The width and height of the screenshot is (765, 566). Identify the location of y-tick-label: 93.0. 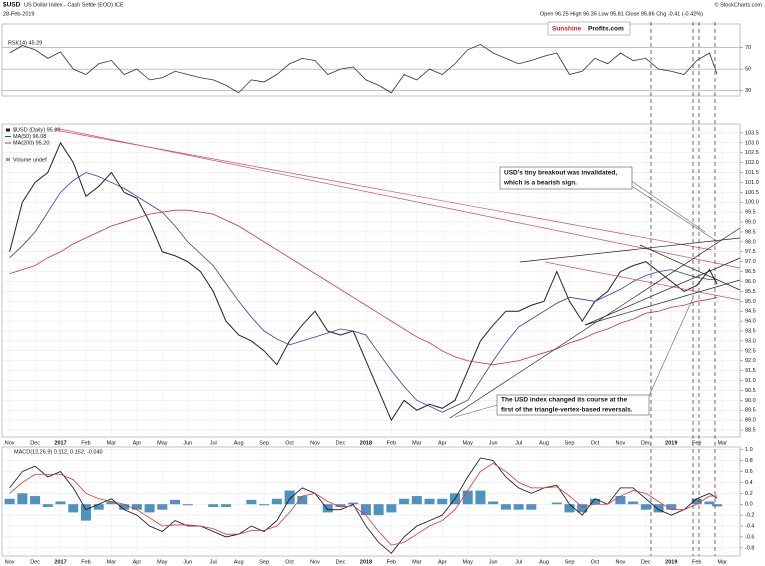
(750, 341).